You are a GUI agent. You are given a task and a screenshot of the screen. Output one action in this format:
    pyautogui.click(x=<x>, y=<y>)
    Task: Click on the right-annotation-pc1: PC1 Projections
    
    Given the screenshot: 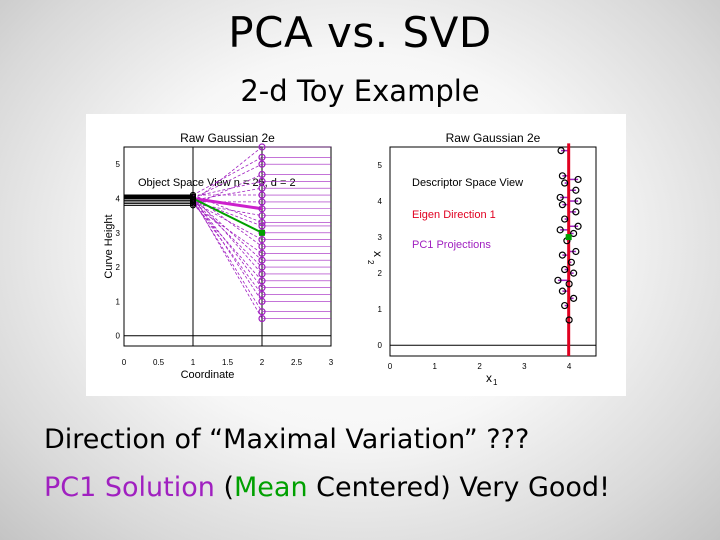 What is the action you would take?
    pyautogui.click(x=451, y=245)
    